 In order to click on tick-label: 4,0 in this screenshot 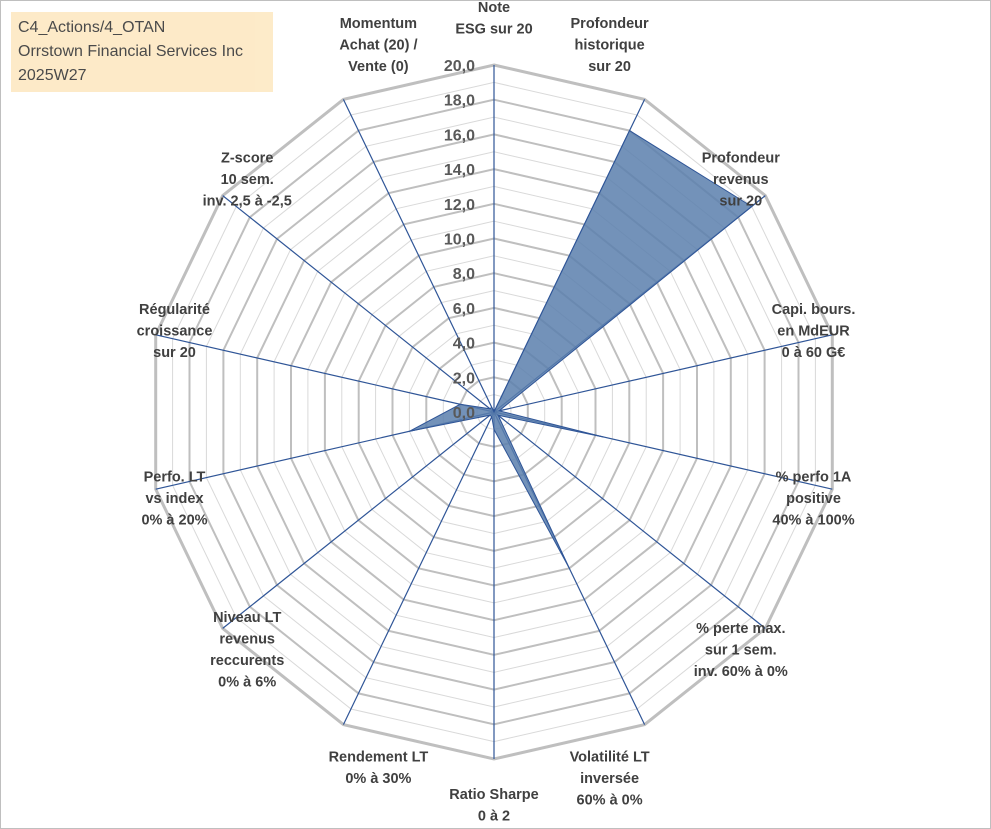, I will do `click(464, 344)`.